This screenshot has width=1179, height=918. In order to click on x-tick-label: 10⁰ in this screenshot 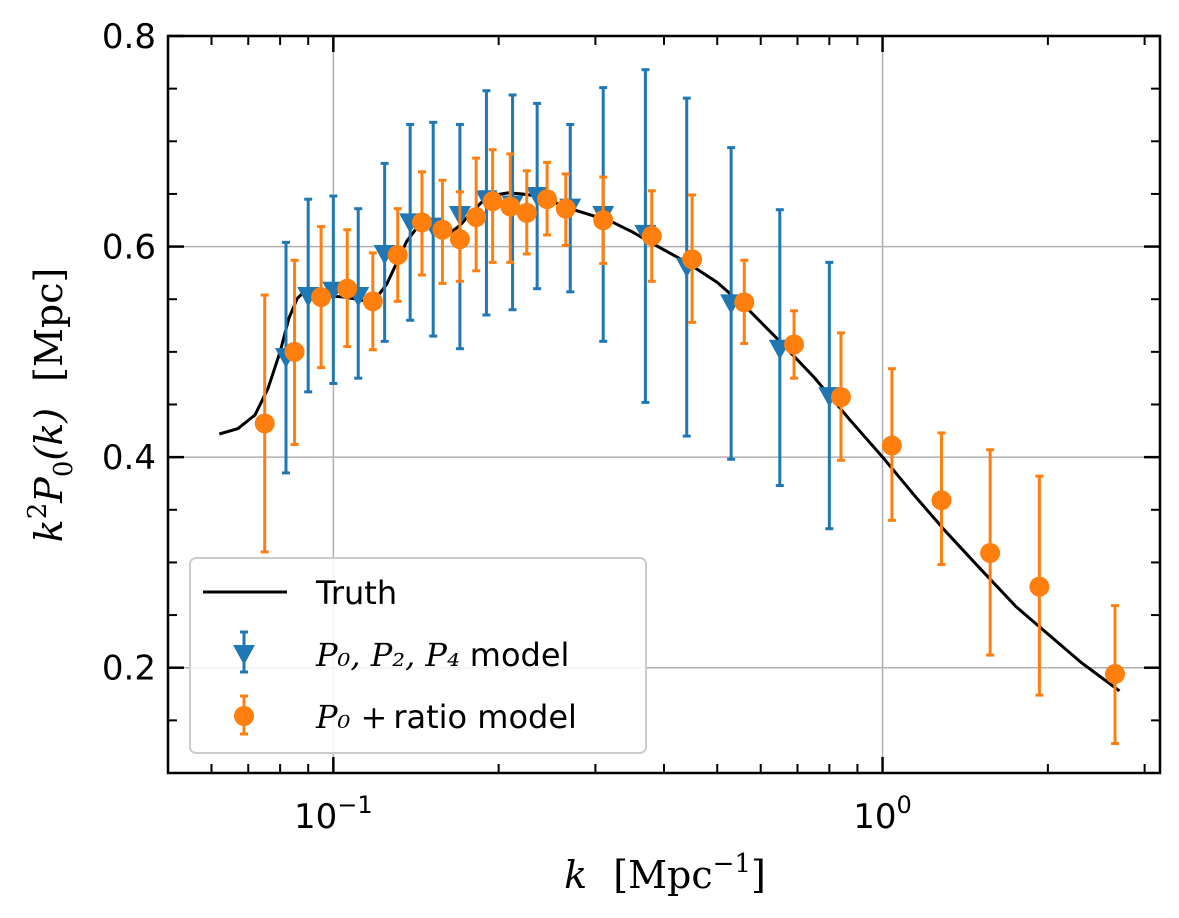, I will do `click(882, 814)`.